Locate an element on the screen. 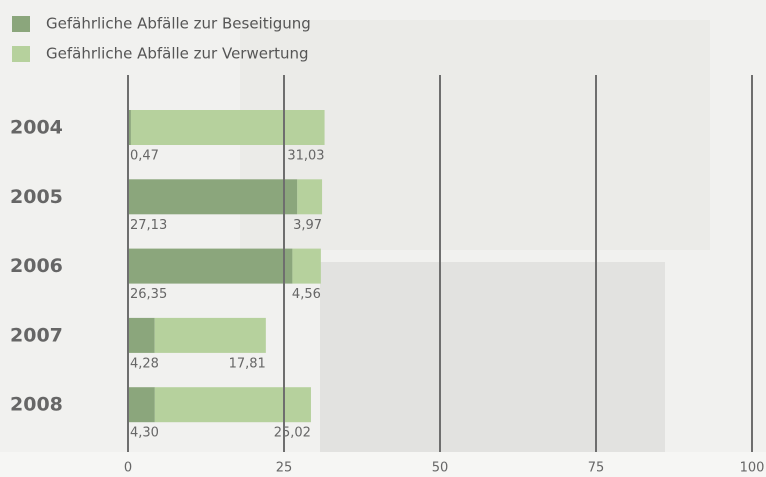 This screenshot has height=477, width=766. legend-label: Gefährliche Abfälle zur Beseitigung is located at coordinates (178, 24).